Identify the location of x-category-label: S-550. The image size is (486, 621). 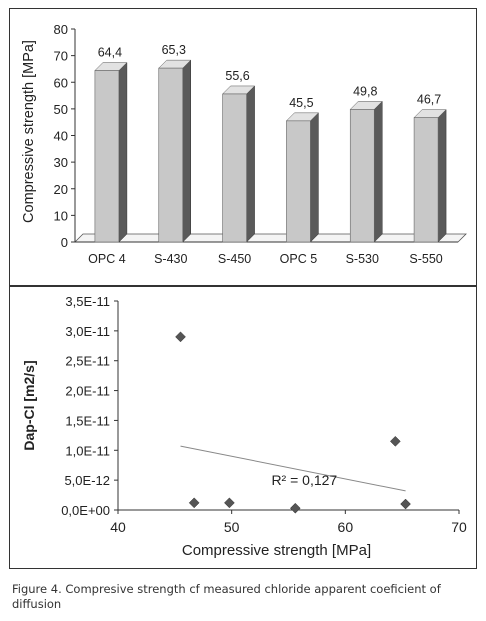
(425, 259).